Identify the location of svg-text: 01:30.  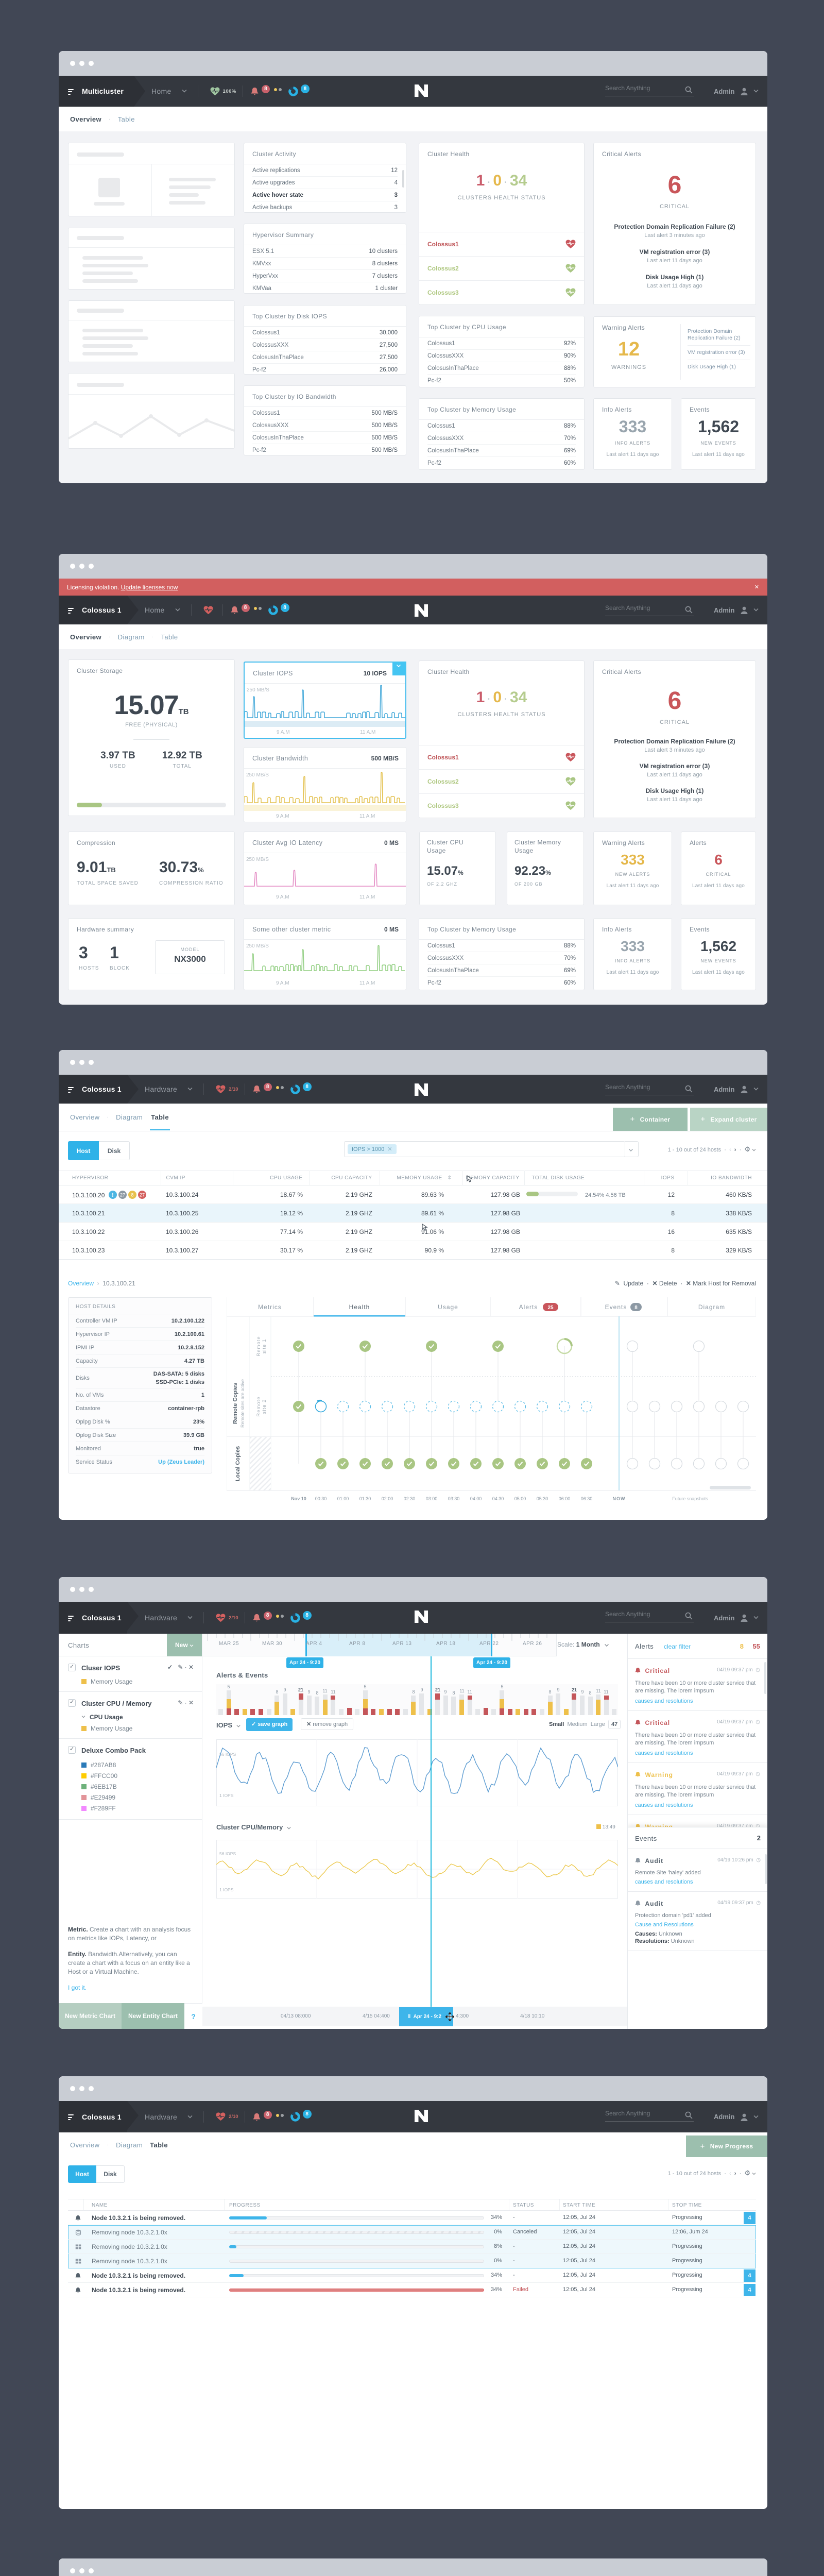
(365, 1498).